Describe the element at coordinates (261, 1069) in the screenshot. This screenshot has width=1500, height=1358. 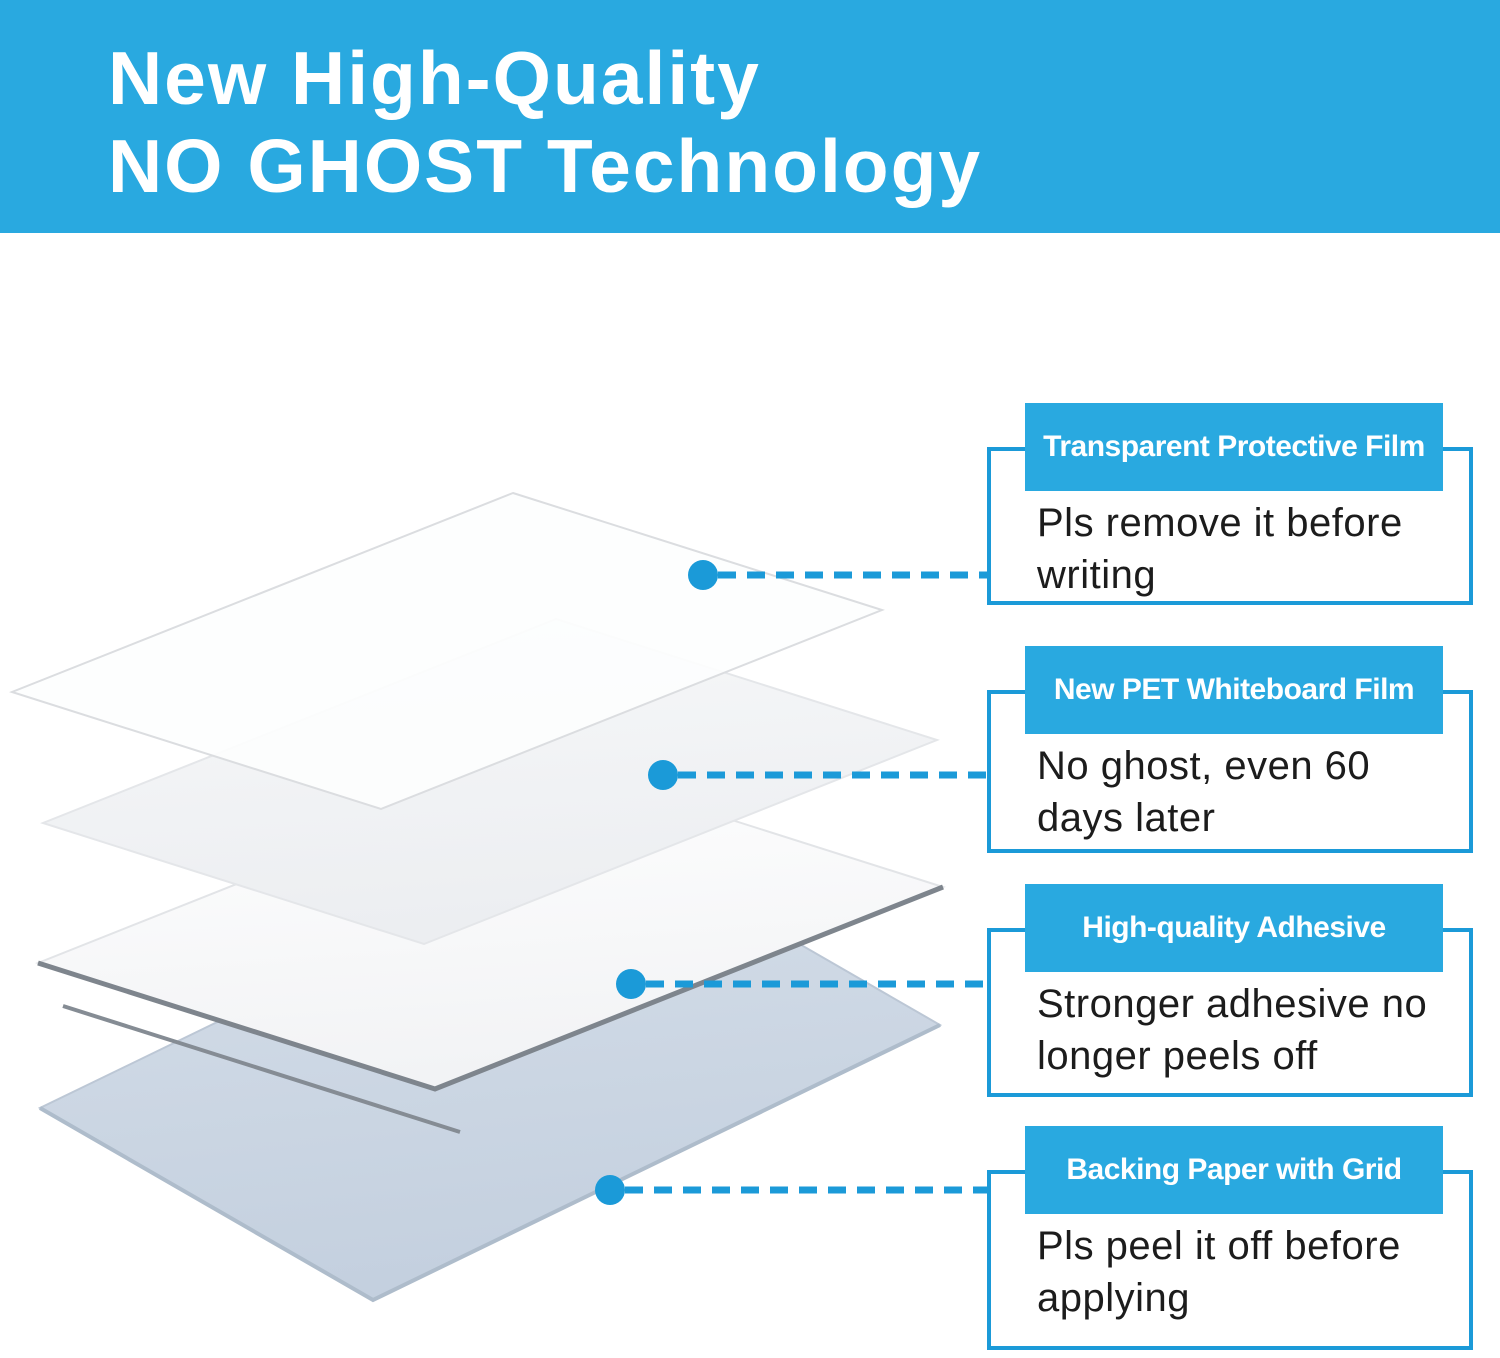
I see `adhesive-underside-edge` at that location.